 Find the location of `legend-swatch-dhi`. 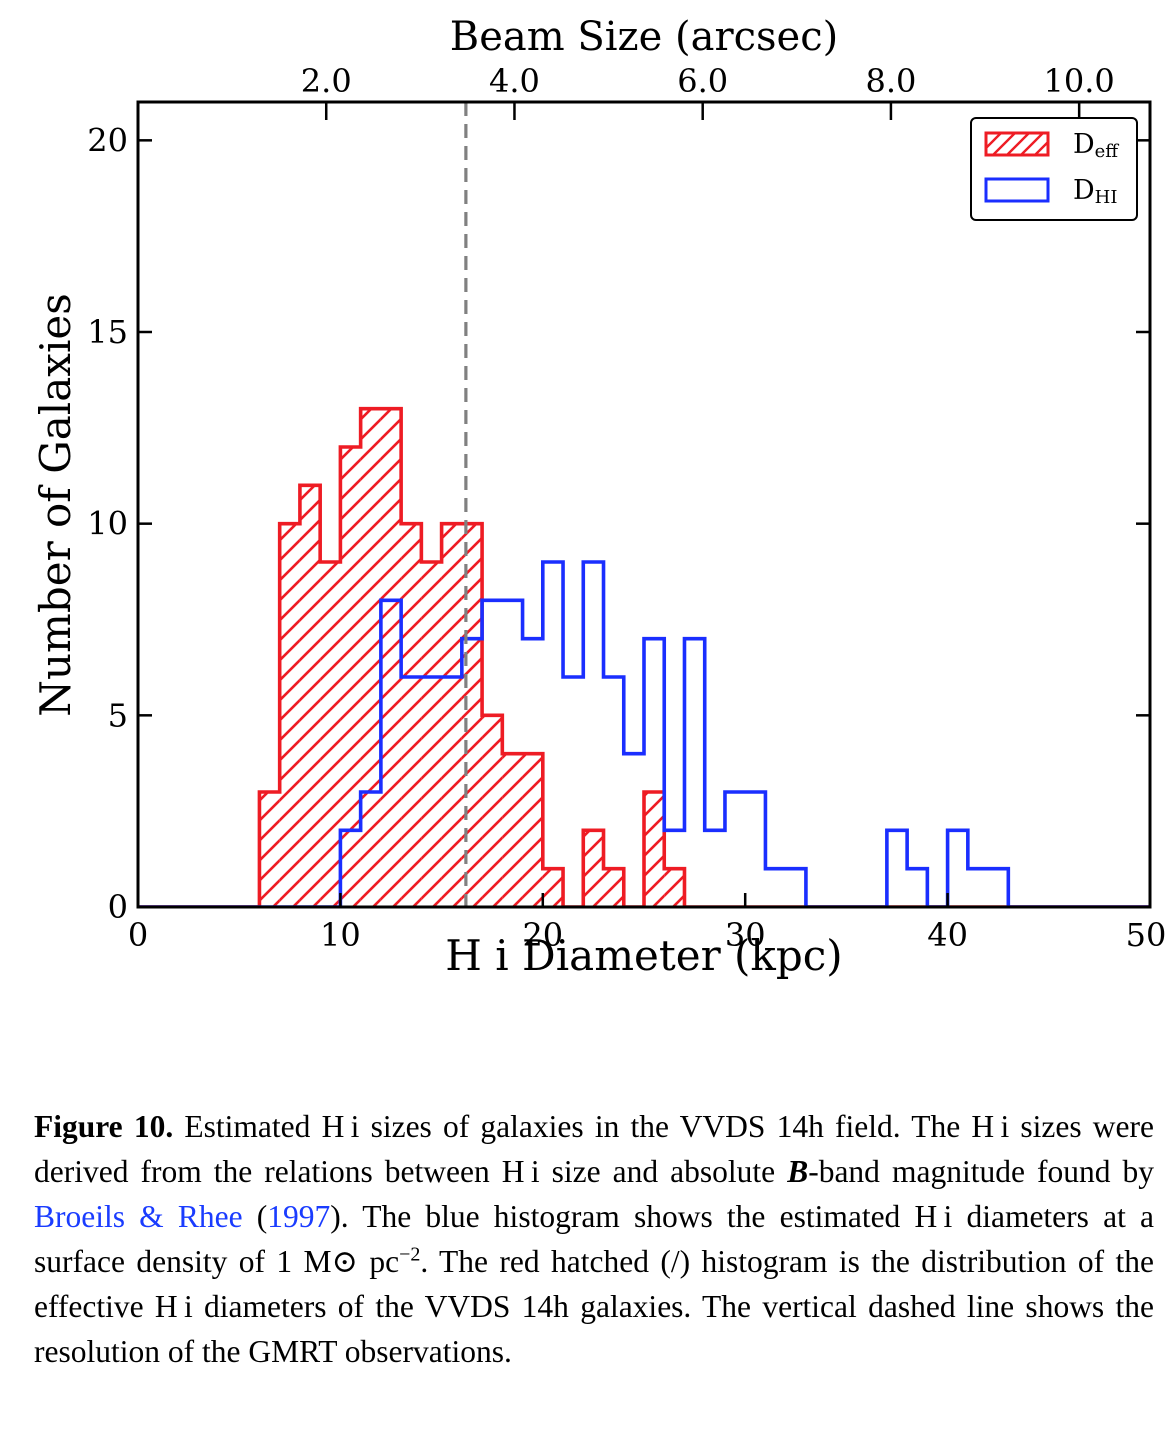

legend-swatch-dhi is located at coordinates (1017, 190).